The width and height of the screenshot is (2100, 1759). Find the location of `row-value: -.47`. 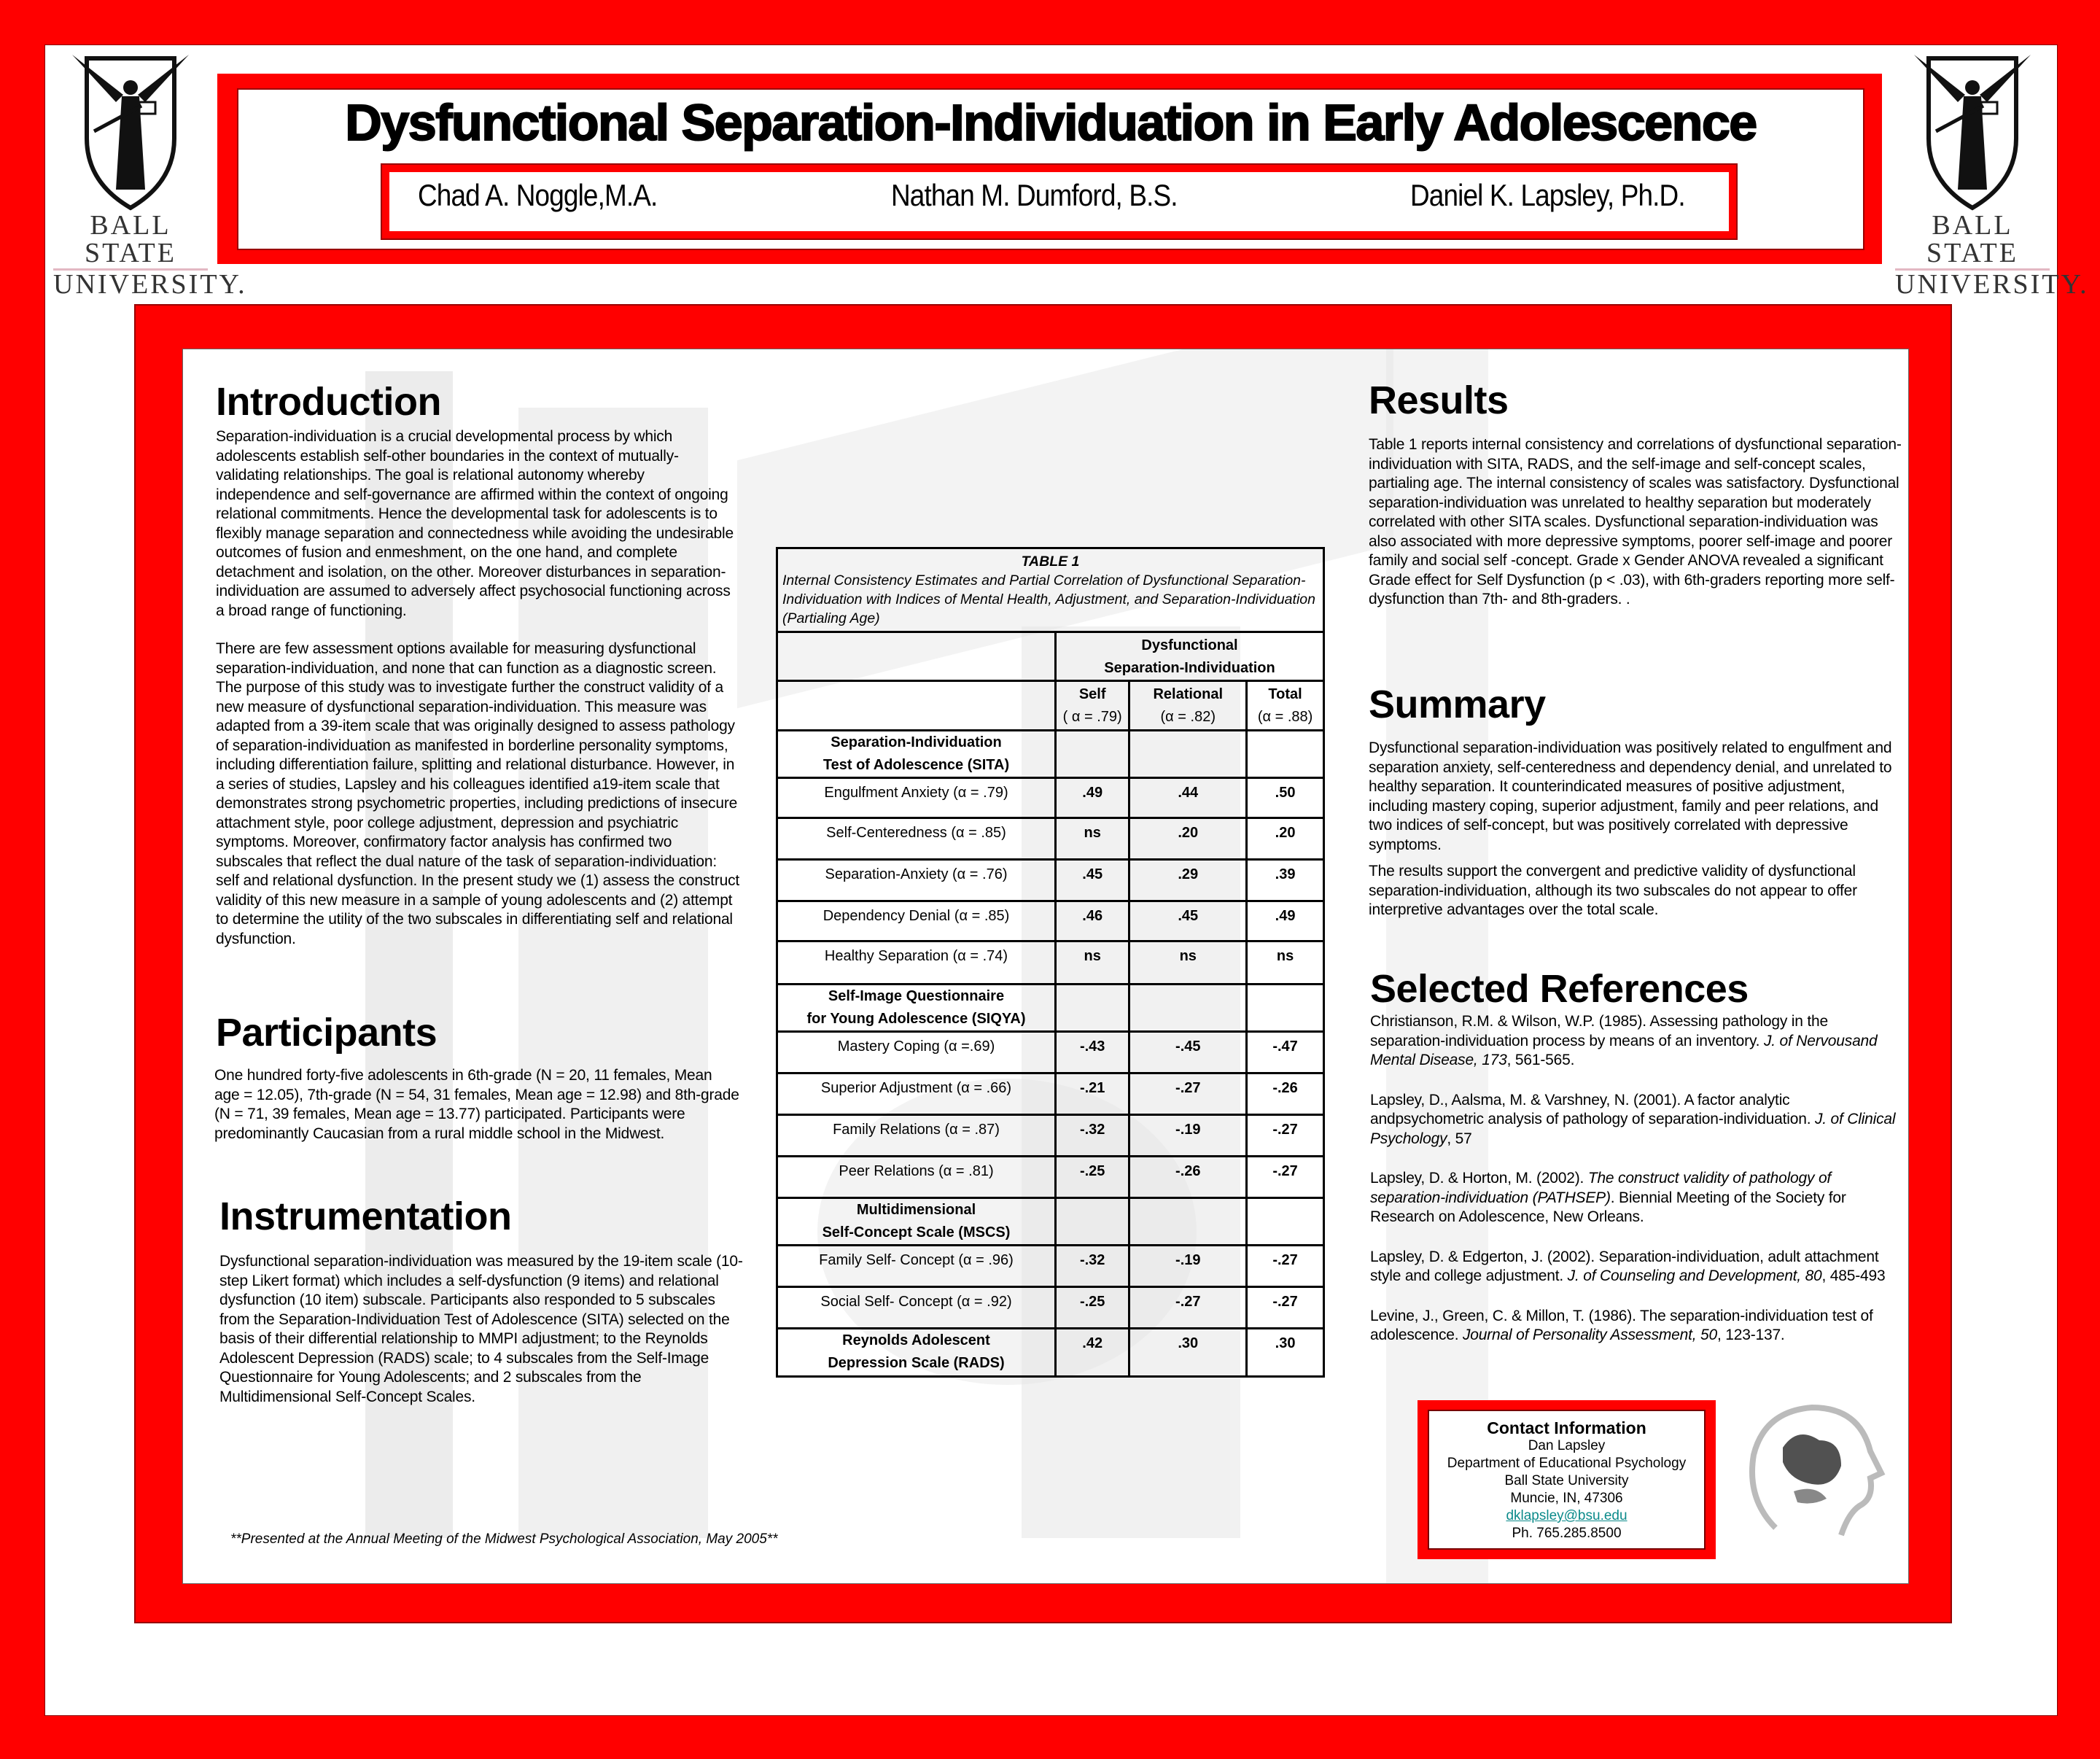

row-value: -.47 is located at coordinates (1285, 1052).